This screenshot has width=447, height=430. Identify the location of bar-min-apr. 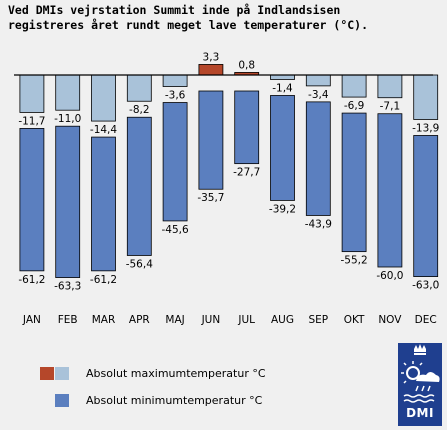
(139, 186).